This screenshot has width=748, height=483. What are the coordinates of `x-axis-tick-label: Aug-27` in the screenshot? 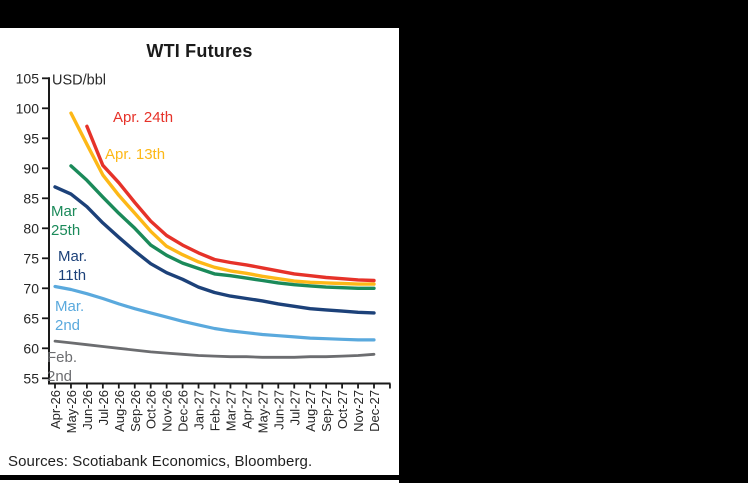 It's located at (310, 411).